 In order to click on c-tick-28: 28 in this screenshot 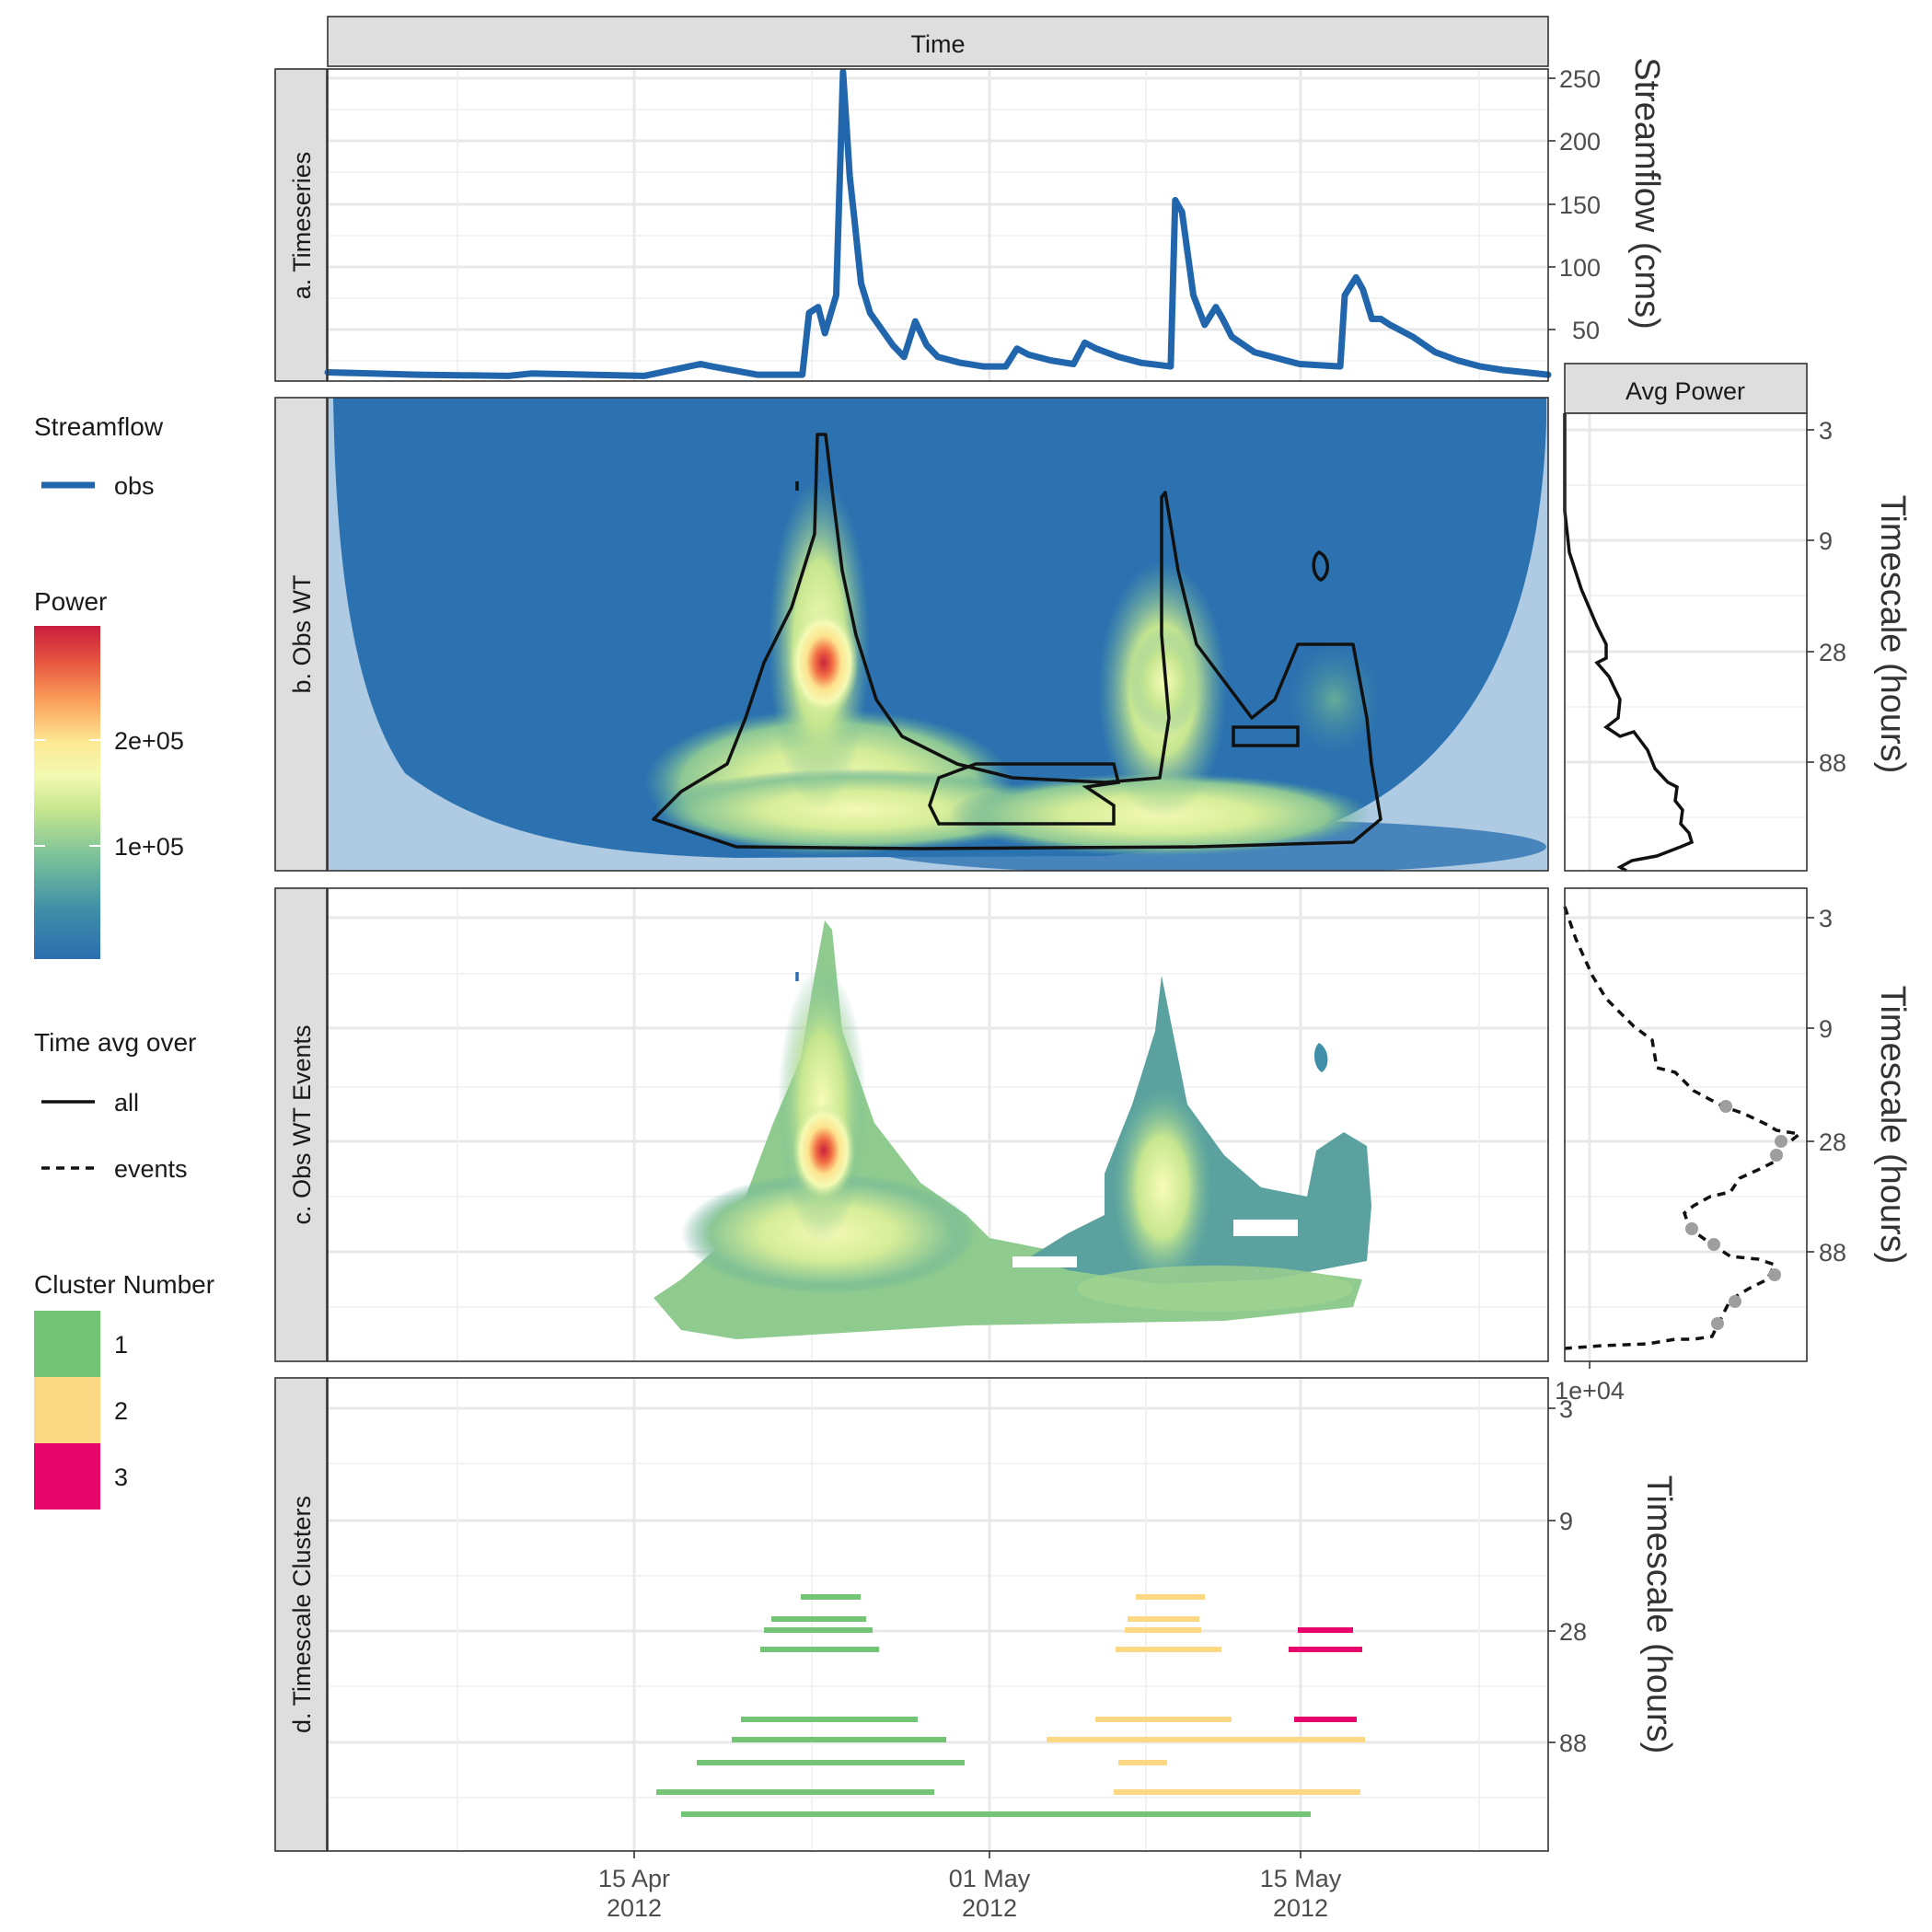, I will do `click(1833, 1142)`.